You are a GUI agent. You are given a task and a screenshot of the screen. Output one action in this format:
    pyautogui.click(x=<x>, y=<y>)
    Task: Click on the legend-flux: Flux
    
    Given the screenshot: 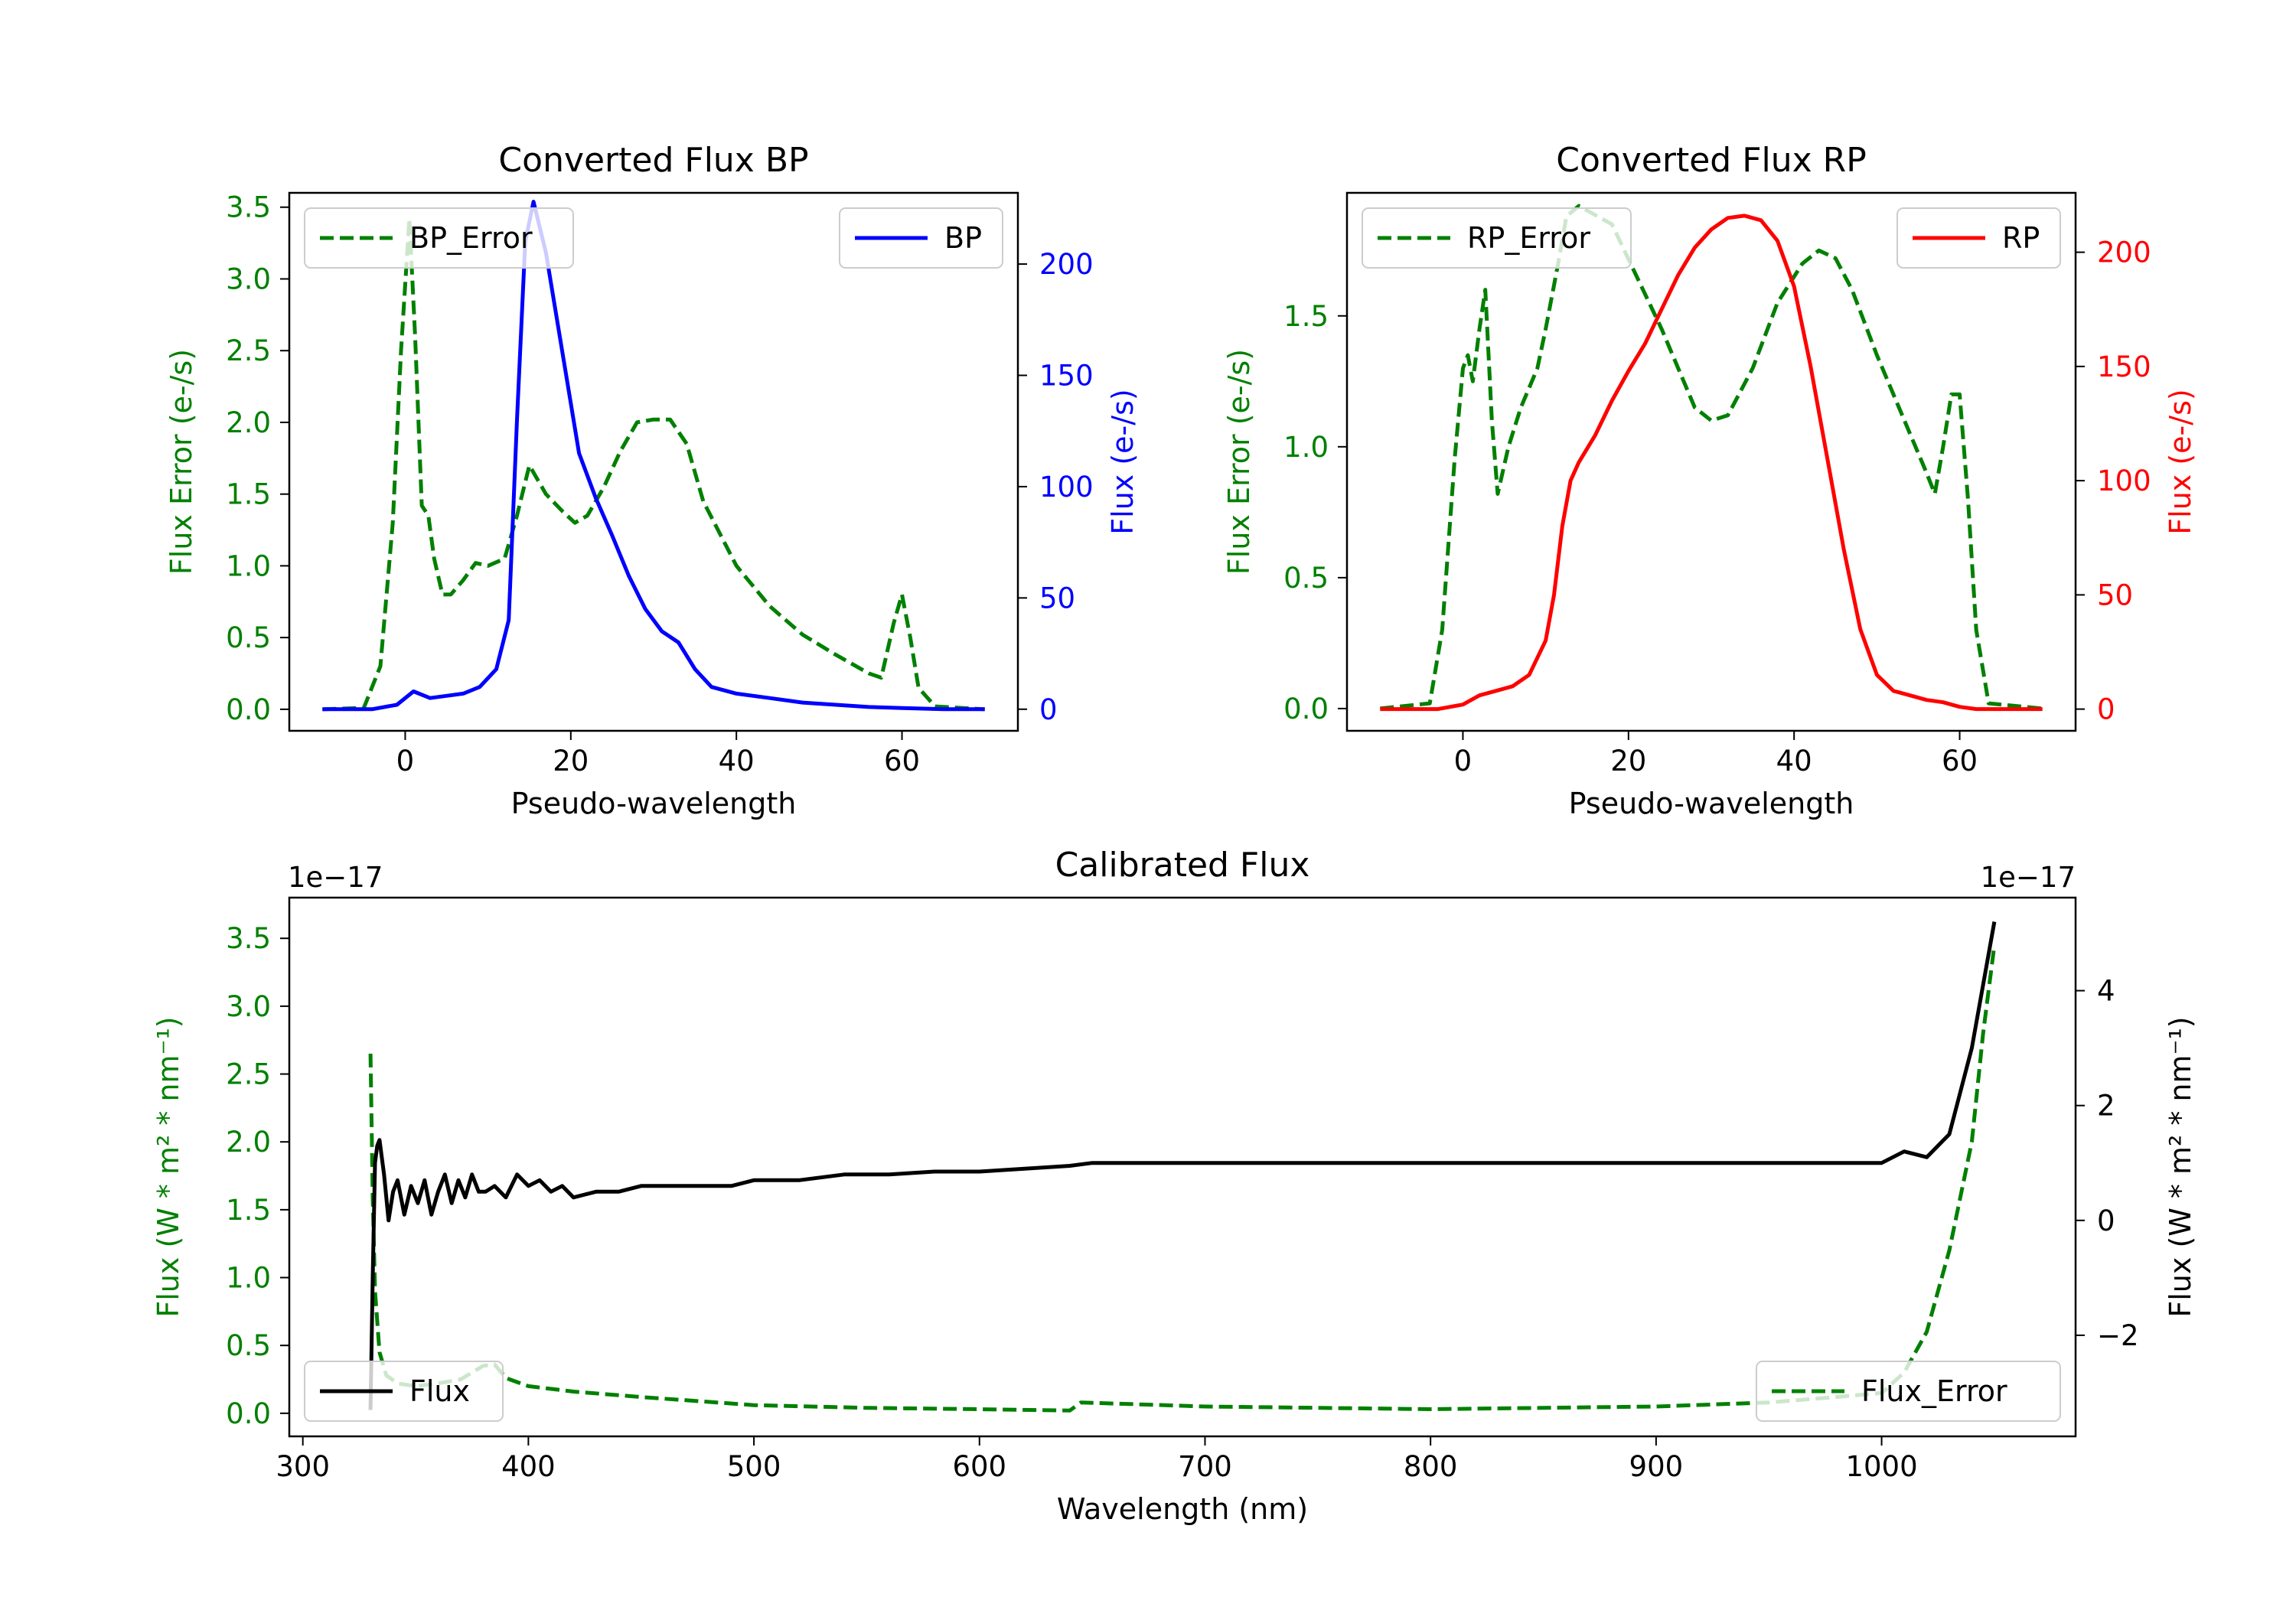 What is the action you would take?
    pyautogui.click(x=404, y=1391)
    